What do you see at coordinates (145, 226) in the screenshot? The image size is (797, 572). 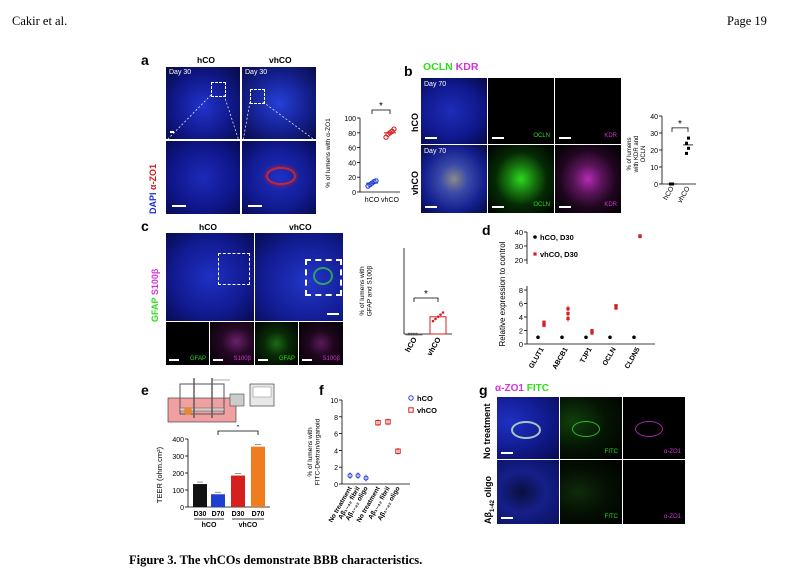 I see `panel-c-letter: c` at bounding box center [145, 226].